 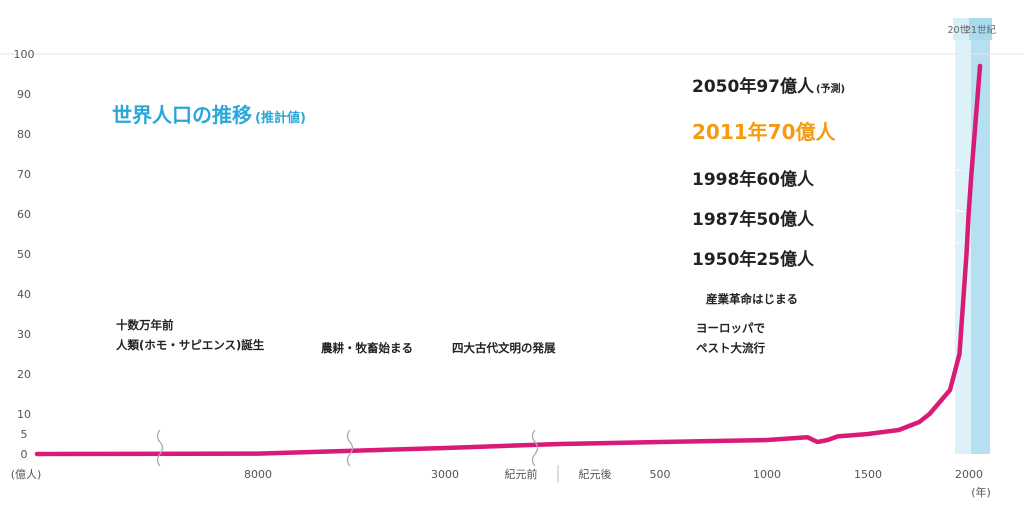 What do you see at coordinates (24, 414) in the screenshot?
I see `y-tick-label: 10` at bounding box center [24, 414].